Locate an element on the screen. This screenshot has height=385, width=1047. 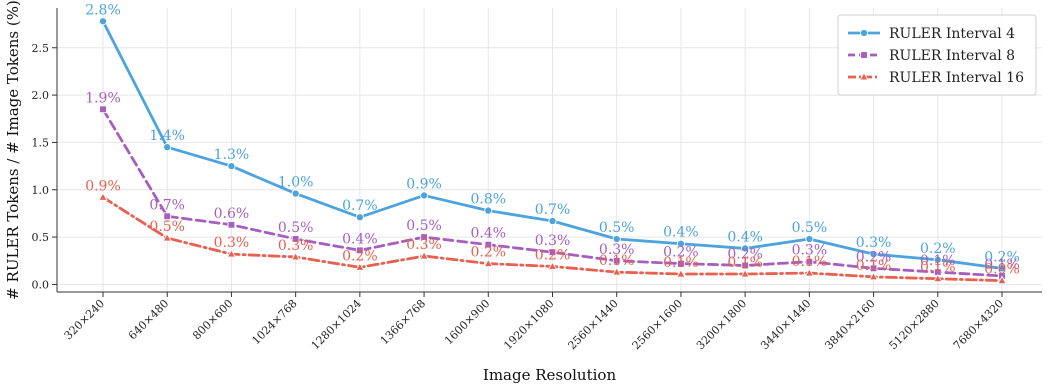
y-tick-label: 1.5 is located at coordinates (41, 142).